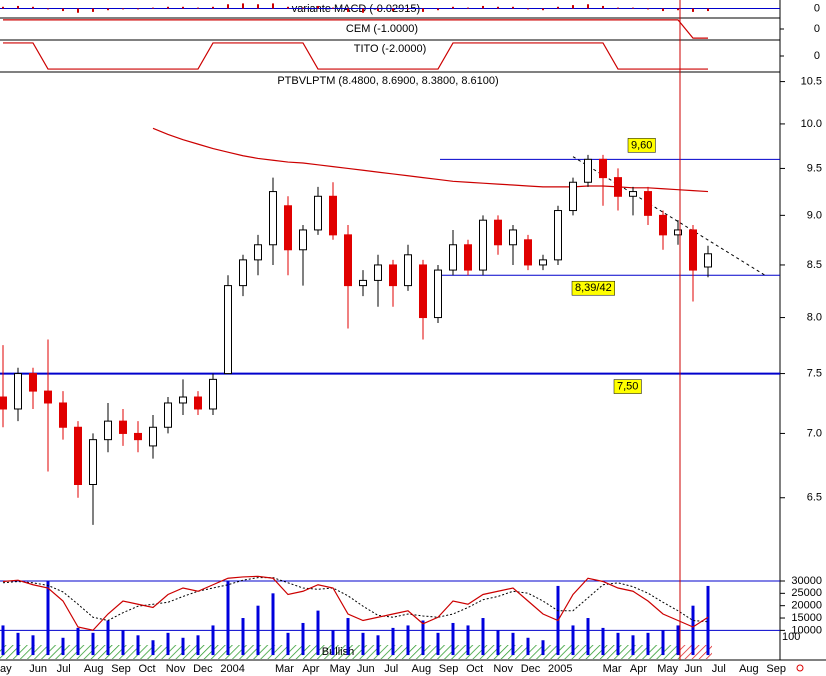  I want to click on y-tick-label: 30000, so click(806, 581).